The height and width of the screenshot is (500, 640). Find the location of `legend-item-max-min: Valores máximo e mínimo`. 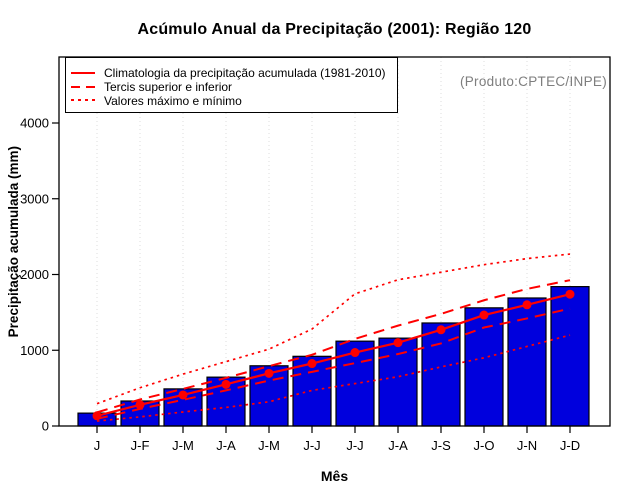

legend-item-max-min: Valores máximo e mínimo is located at coordinates (231, 101).